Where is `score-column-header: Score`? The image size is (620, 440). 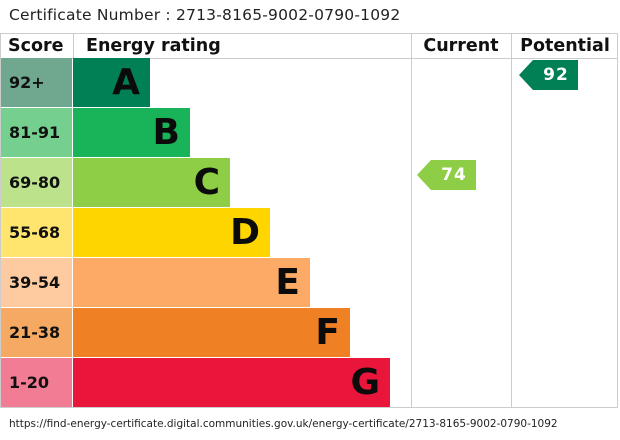
score-column-header: Score is located at coordinates (36, 46).